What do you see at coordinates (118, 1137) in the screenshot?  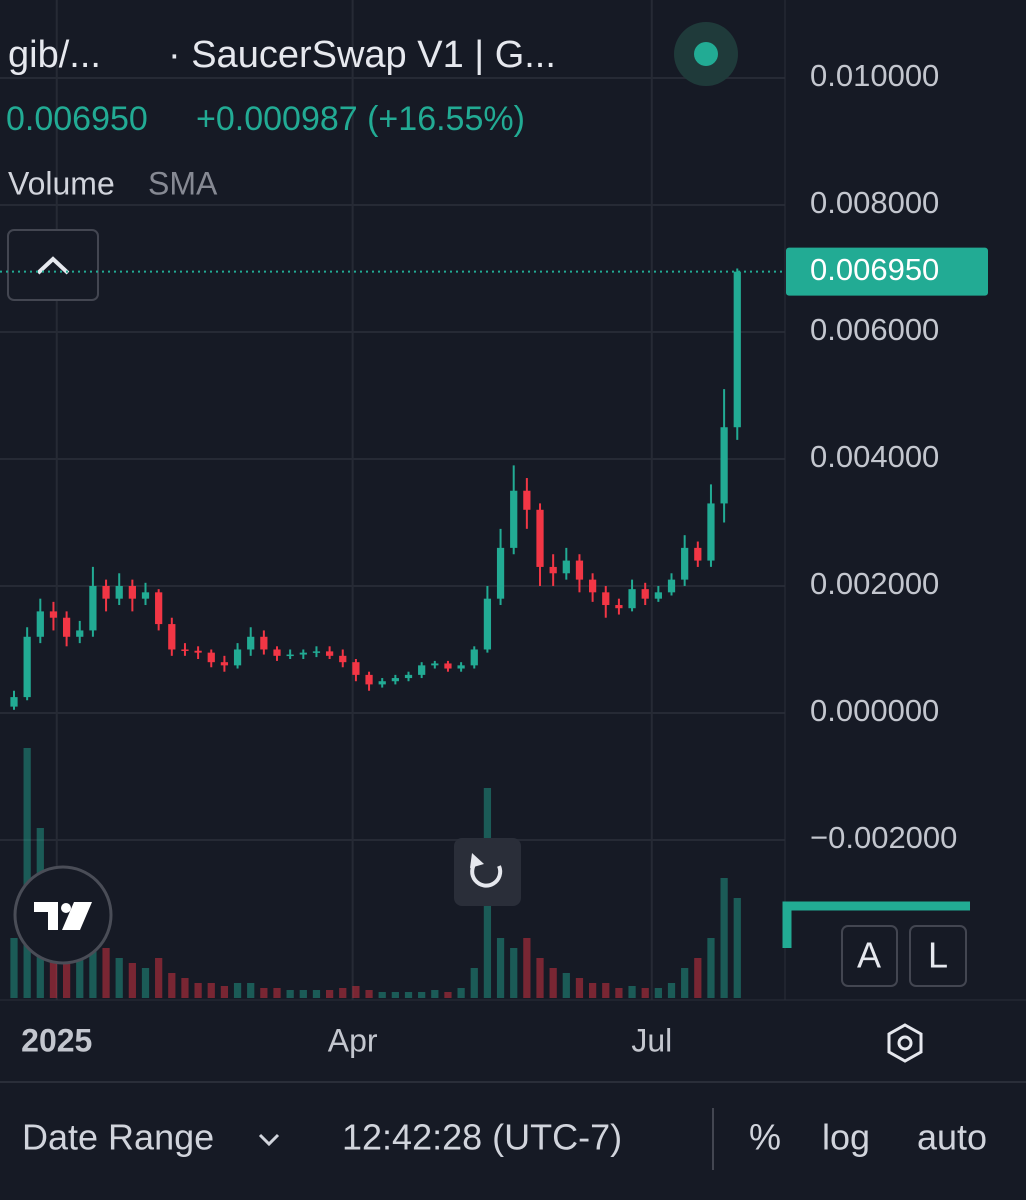 I see `date-range-button: Date Range` at bounding box center [118, 1137].